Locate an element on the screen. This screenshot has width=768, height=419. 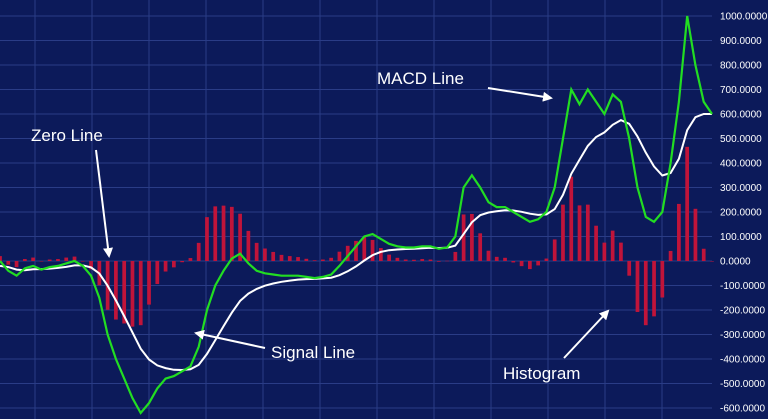
y-tick-label: 500.0000 is located at coordinates (741, 139).